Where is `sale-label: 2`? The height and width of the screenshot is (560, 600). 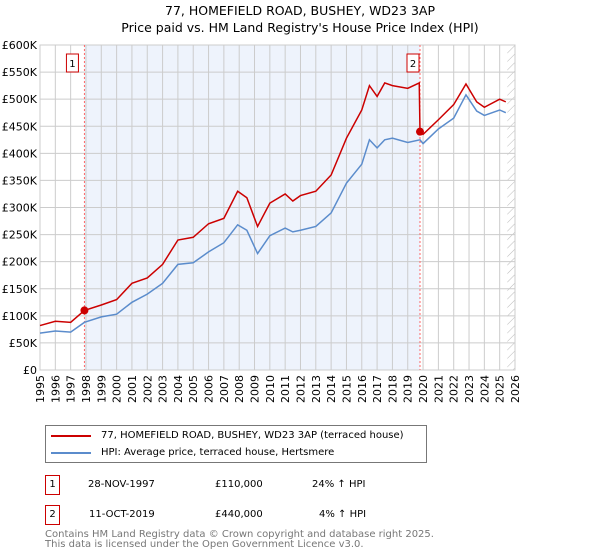 sale-label: 2 is located at coordinates (413, 64).